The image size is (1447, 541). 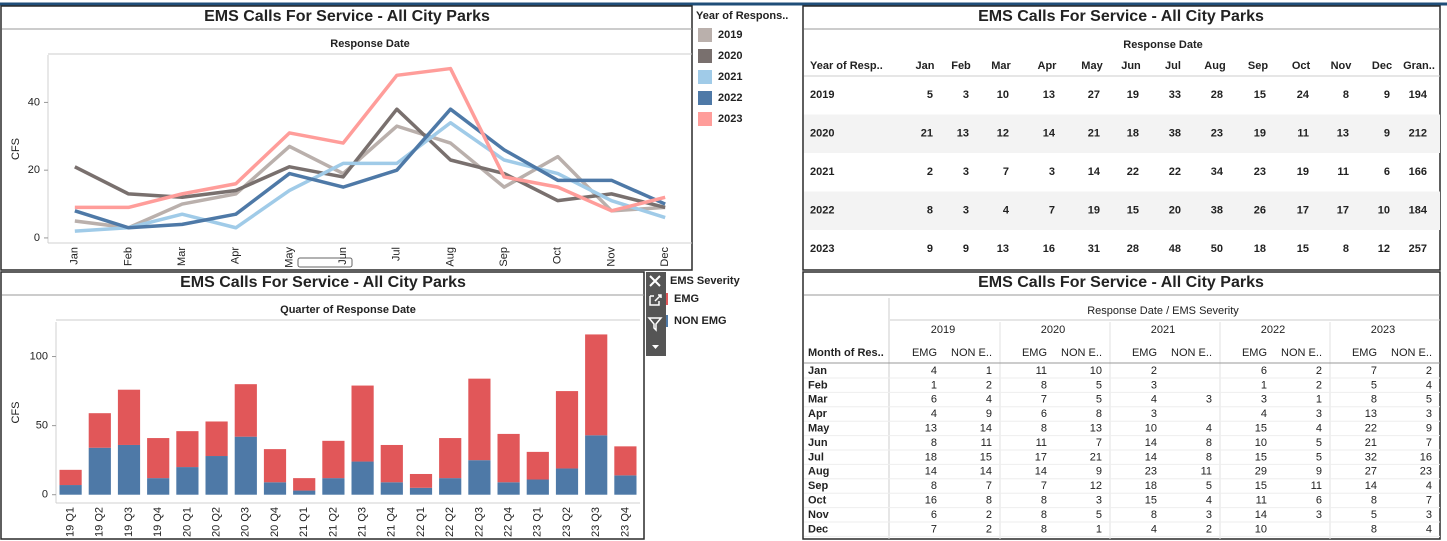 I want to click on filter-icon, so click(x=655, y=324).